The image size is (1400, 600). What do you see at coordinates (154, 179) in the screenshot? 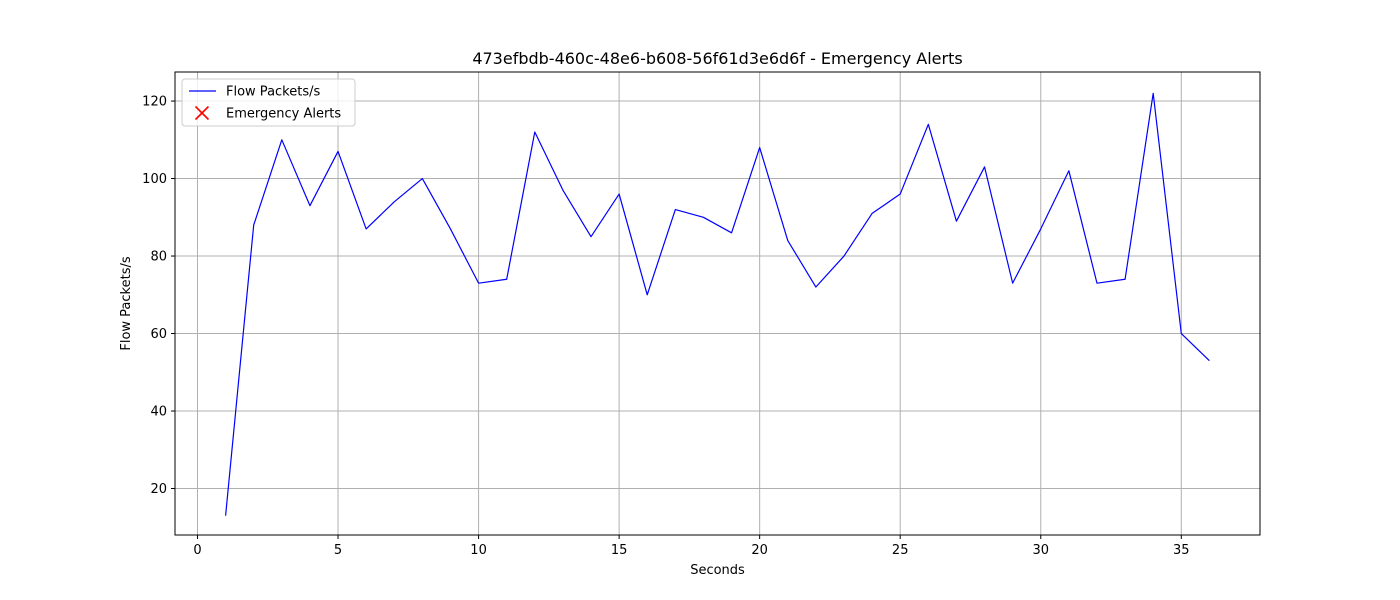
I see `y-tick-label: 100` at bounding box center [154, 179].